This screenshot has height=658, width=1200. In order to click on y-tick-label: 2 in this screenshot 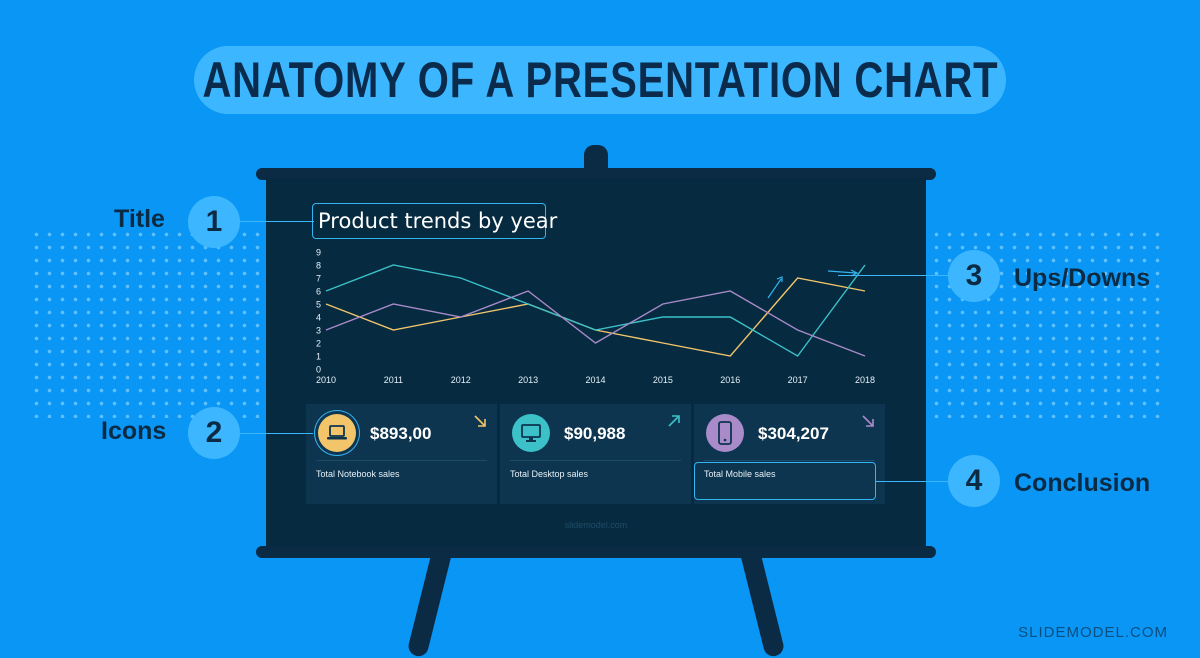, I will do `click(318, 344)`.